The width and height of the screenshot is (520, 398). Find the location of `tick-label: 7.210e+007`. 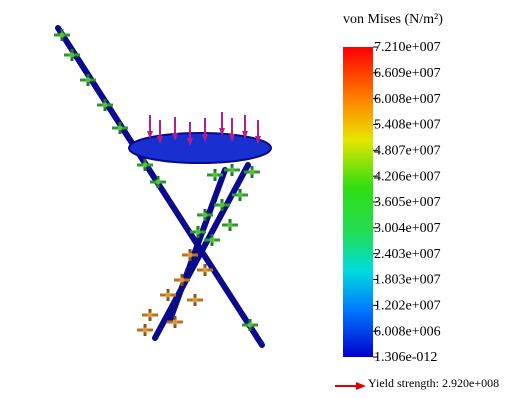

tick-label: 7.210e+007 is located at coordinates (407, 47).